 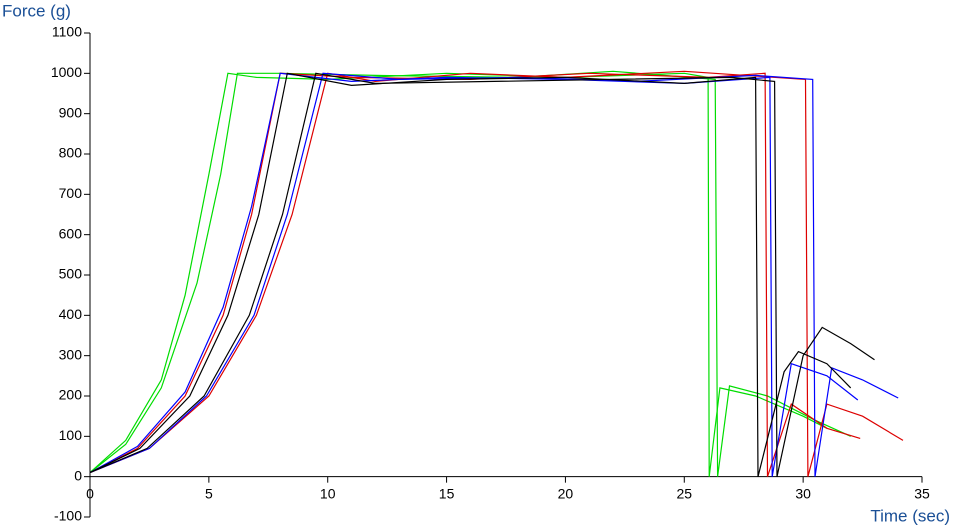 What do you see at coordinates (684, 493) in the screenshot?
I see `x-tick-label: 25` at bounding box center [684, 493].